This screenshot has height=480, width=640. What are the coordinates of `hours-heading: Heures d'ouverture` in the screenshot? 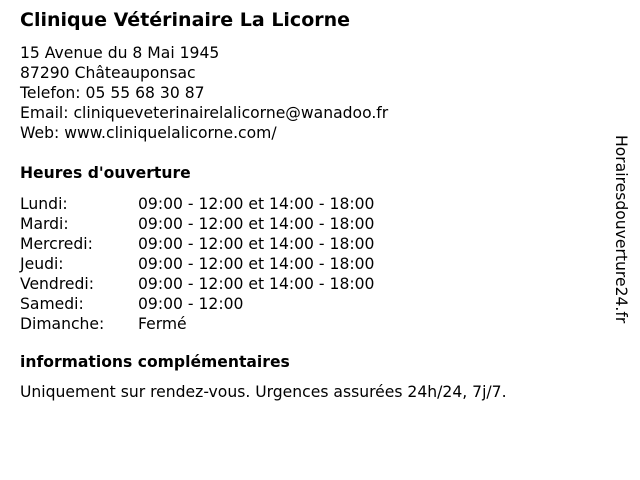 It's located at (105, 173).